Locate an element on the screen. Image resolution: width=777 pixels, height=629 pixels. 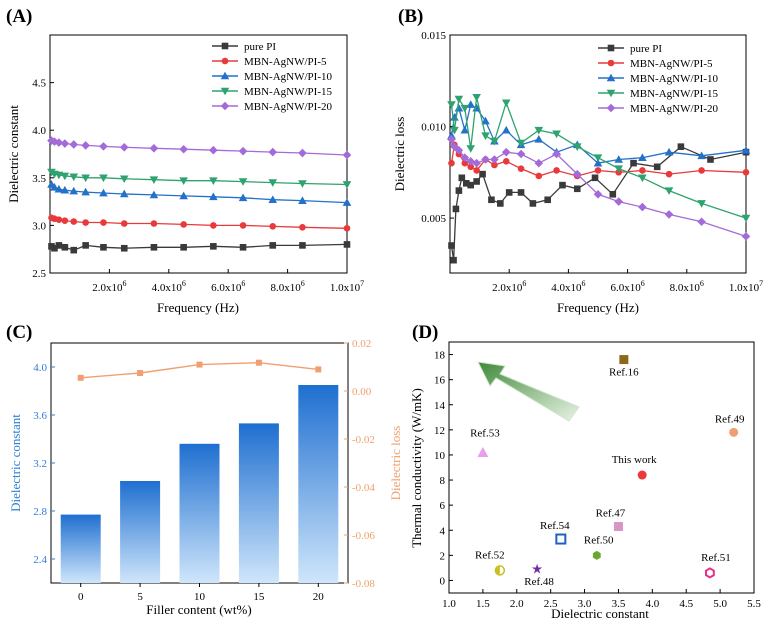
y-tick-label: 18 is located at coordinates (440, 356).